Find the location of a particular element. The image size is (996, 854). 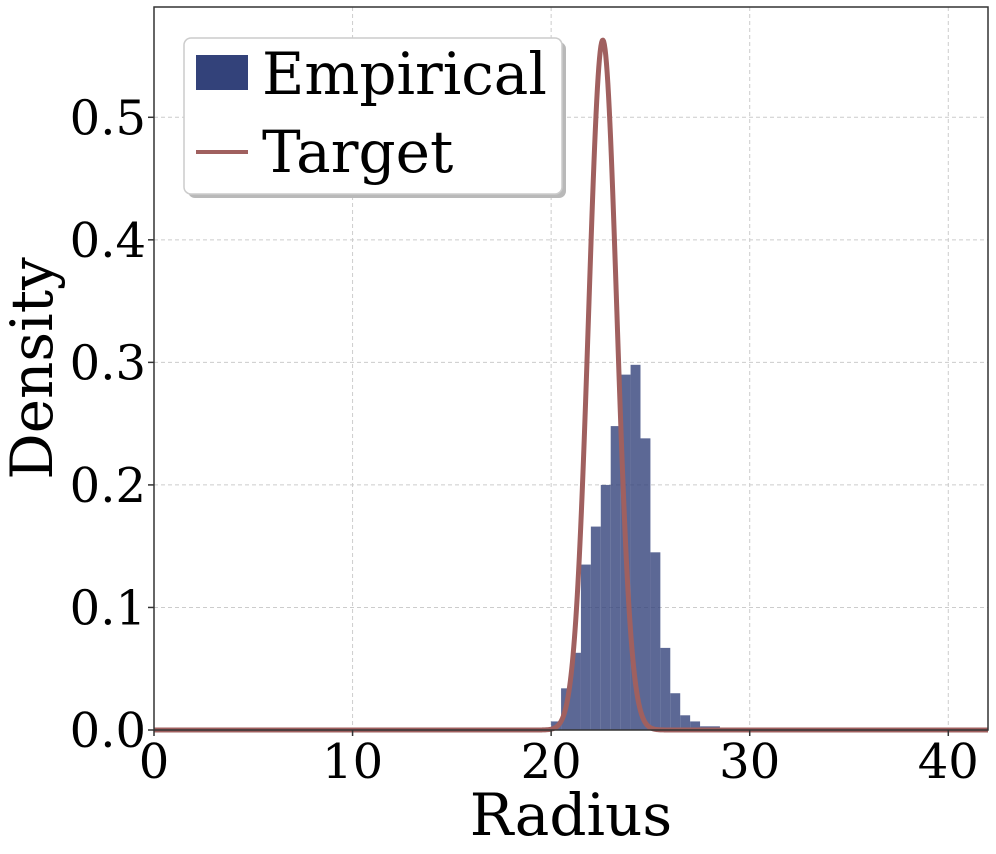

legend-box is located at coordinates (373, 116).